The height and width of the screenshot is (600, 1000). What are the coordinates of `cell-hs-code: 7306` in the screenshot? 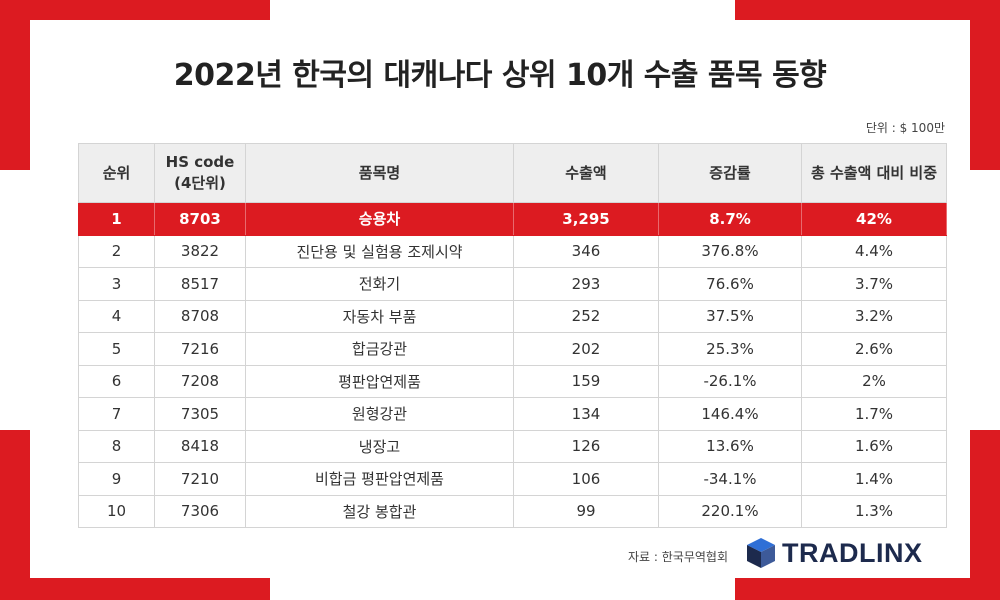 It's located at (200, 511).